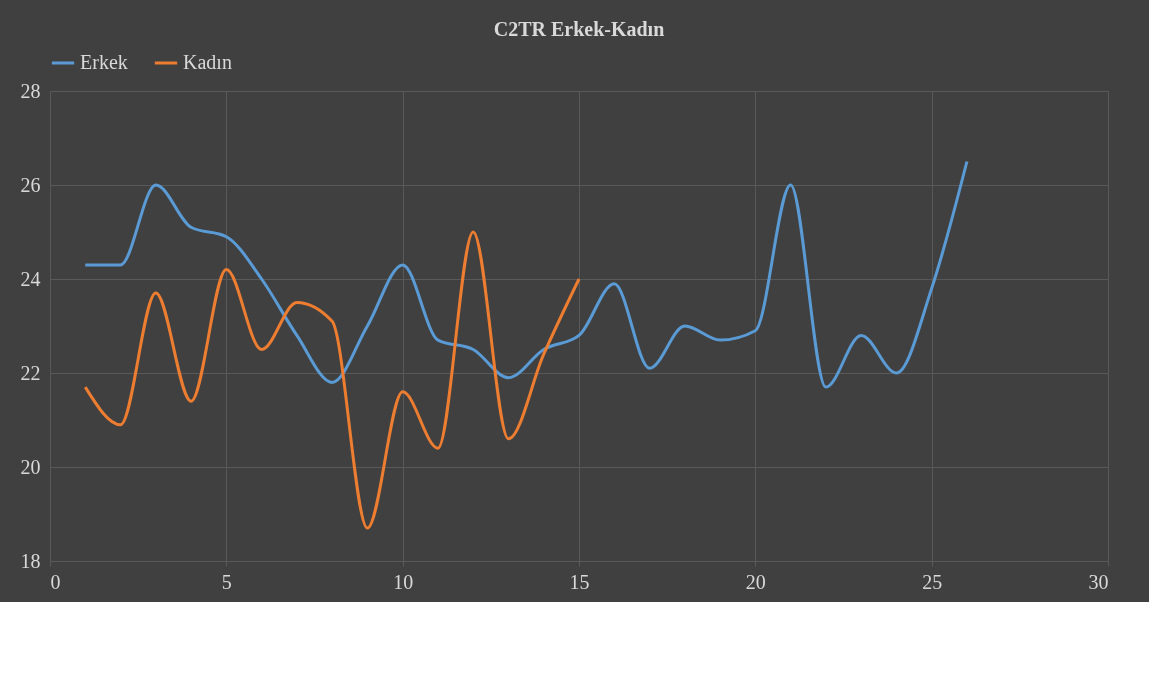 The height and width of the screenshot is (679, 1172). I want to click on x-tick-label: 20, so click(755, 581).